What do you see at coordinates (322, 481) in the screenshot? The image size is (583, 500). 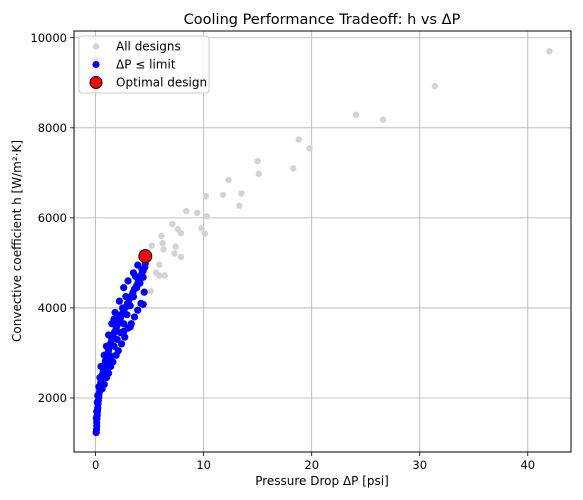 I see `x-axis-label: Pressure Drop ΔP [psi]` at bounding box center [322, 481].